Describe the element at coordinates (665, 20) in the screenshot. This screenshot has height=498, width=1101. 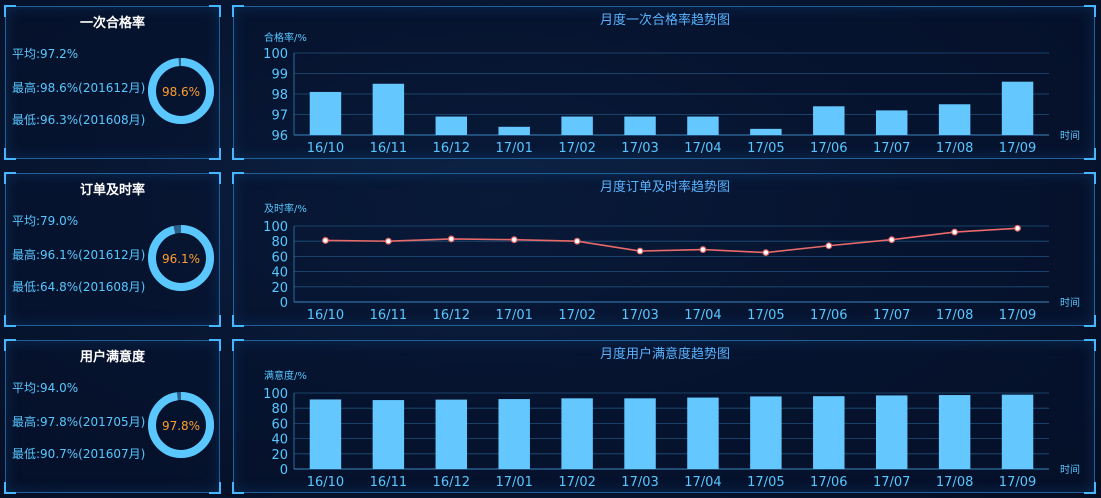
I see `chart-title: 月度一次合格率趋势图` at that location.